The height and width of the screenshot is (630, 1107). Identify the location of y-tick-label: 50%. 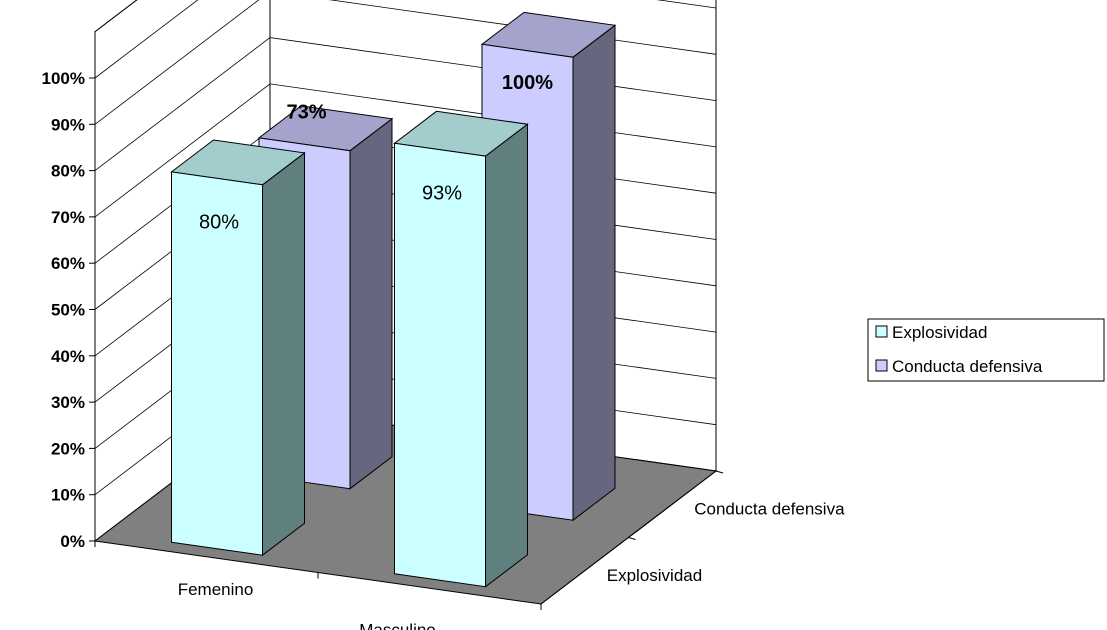
(68, 310).